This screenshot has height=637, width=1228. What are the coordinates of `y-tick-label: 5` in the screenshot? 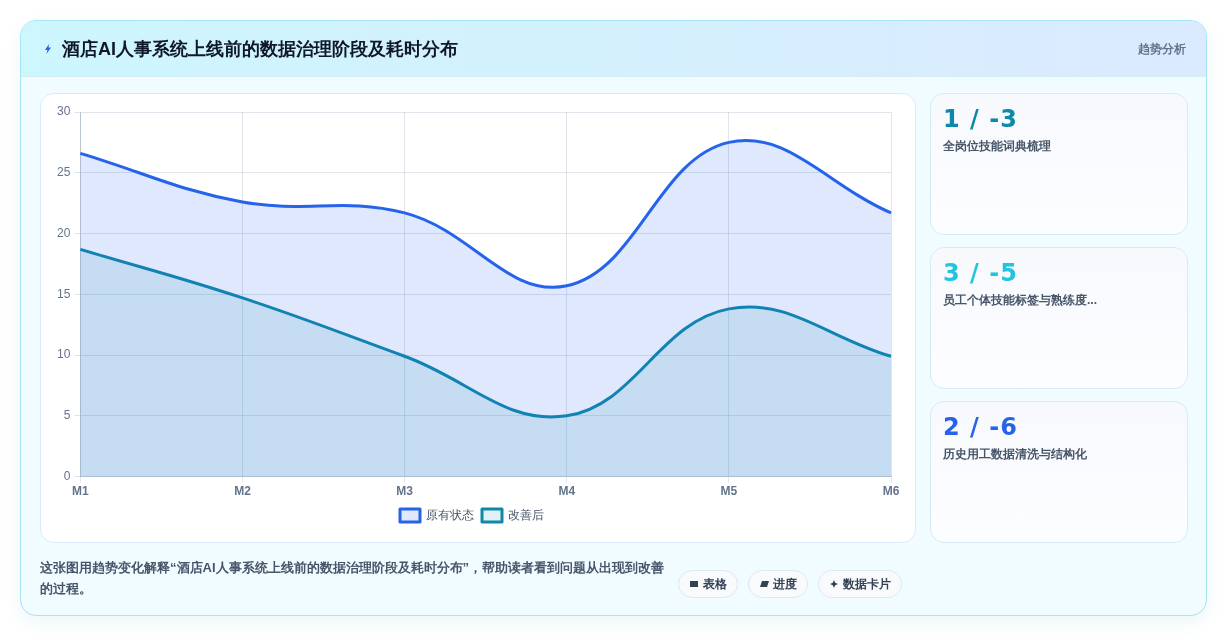 It's located at (67, 415).